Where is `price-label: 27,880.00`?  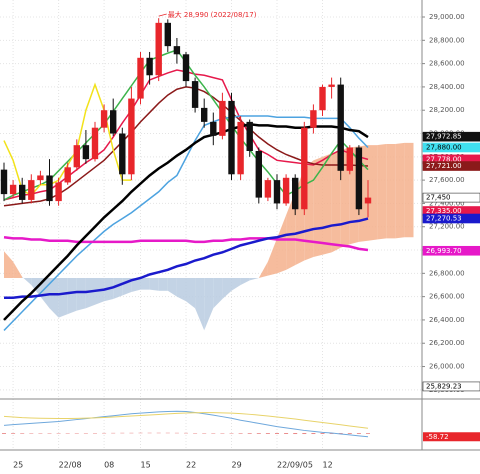 price-label: 27,880.00 is located at coordinates (444, 148).